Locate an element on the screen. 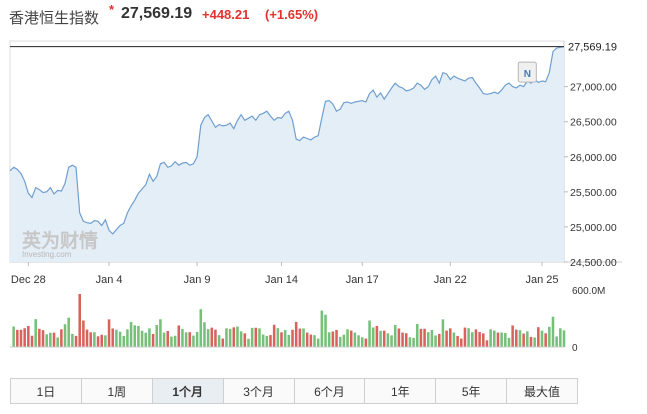 Image resolution: width=647 pixels, height=414 pixels. range-3-months: 3个月 is located at coordinates (259, 391).